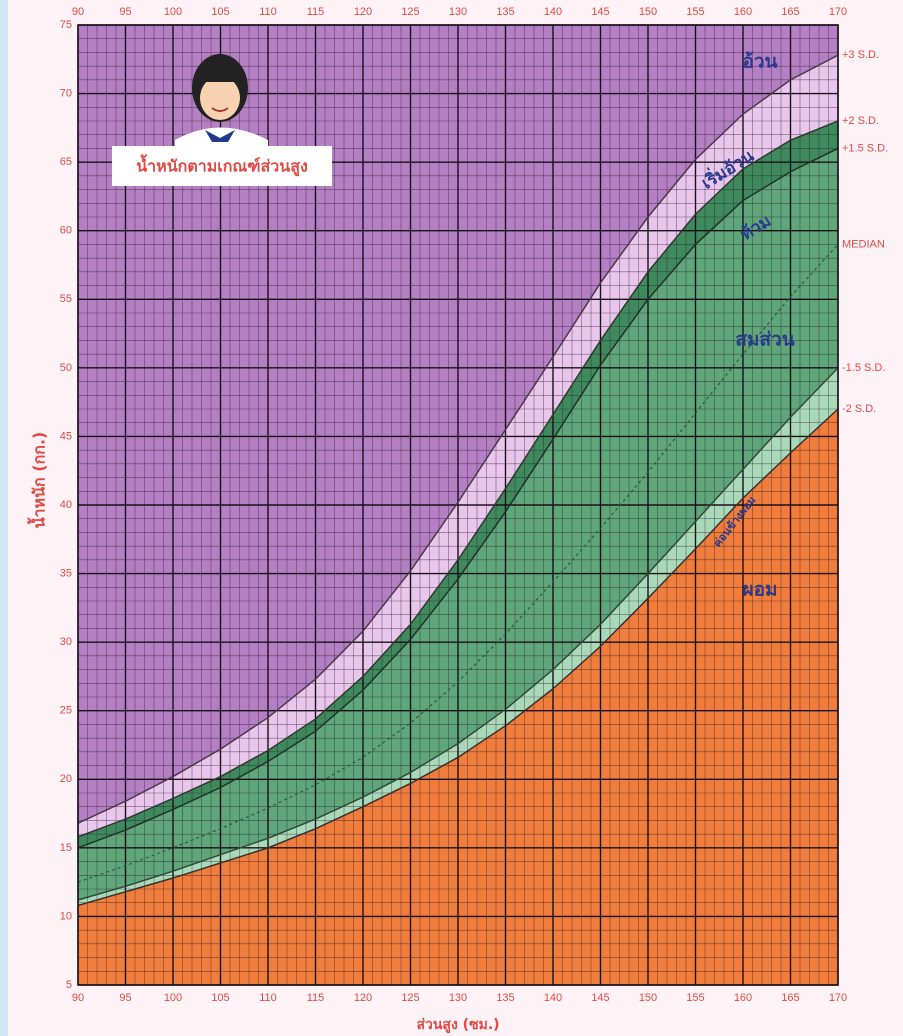 This screenshot has height=1036, width=903. Describe the element at coordinates (316, 12) in the screenshot. I see `x-tick-label-top: 115` at that location.